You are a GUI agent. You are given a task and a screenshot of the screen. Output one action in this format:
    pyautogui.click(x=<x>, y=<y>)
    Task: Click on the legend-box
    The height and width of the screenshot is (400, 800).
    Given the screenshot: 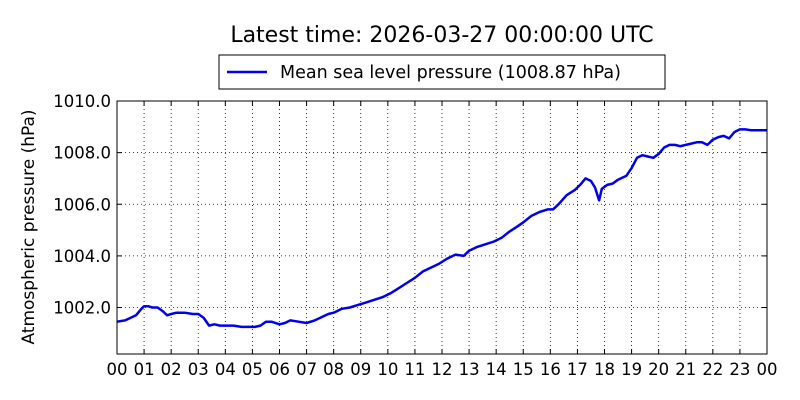 What is the action you would take?
    pyautogui.click(x=442, y=72)
    